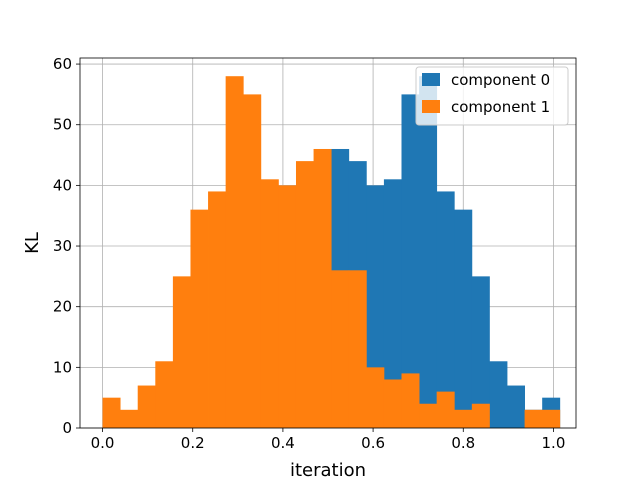 The height and width of the screenshot is (480, 640). I want to click on legend-box, so click(492, 96).